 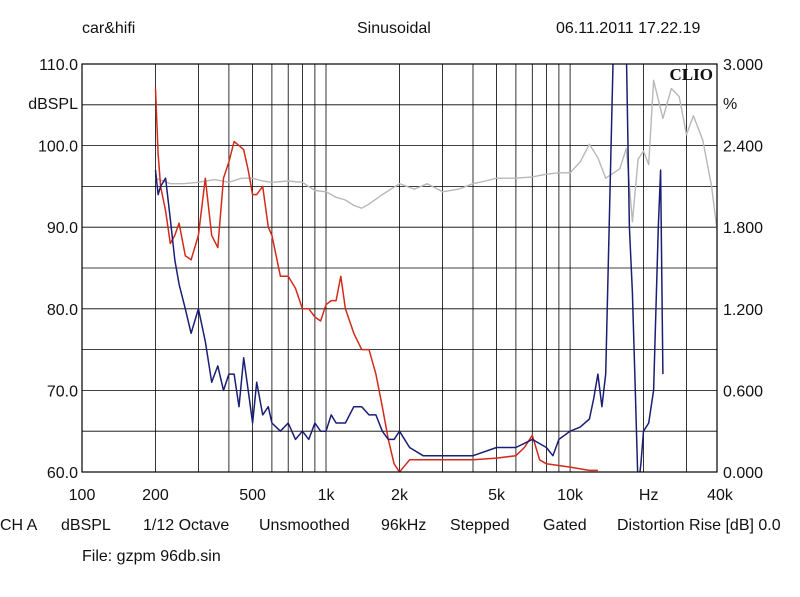 I want to click on file-name: File: gzpm 96db.sin, so click(x=151, y=556).